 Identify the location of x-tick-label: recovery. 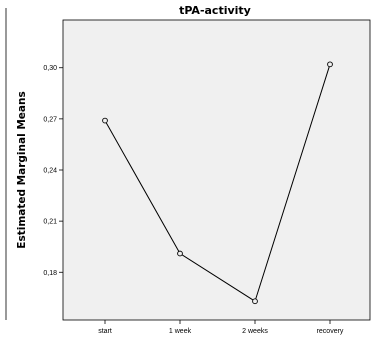
(330, 331).